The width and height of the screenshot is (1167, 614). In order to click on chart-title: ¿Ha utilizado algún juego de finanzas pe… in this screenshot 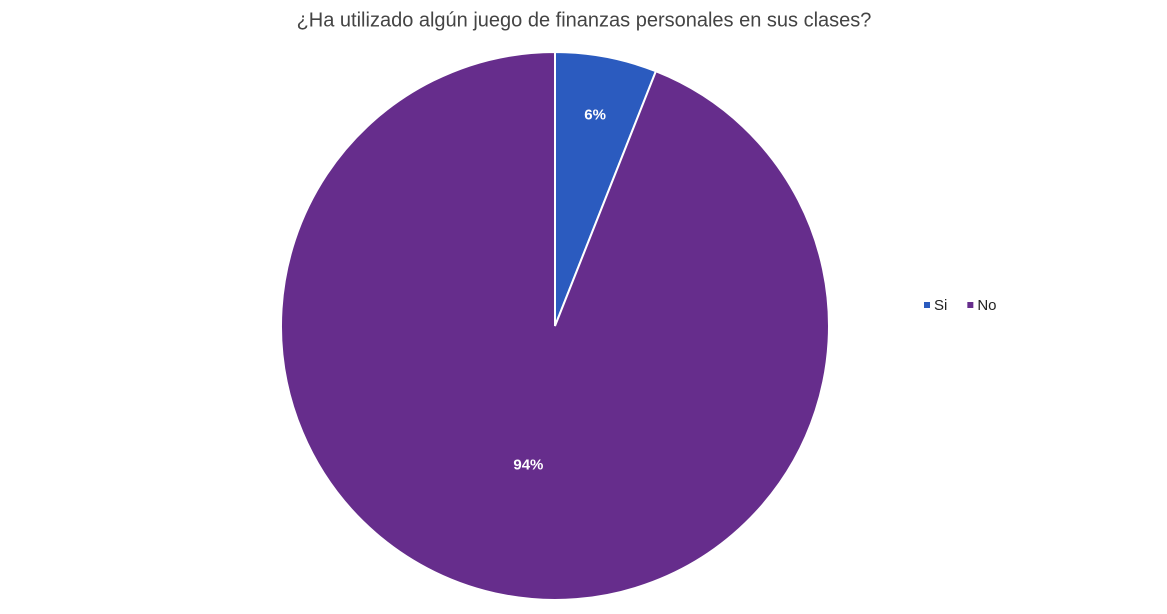, I will do `click(584, 20)`.